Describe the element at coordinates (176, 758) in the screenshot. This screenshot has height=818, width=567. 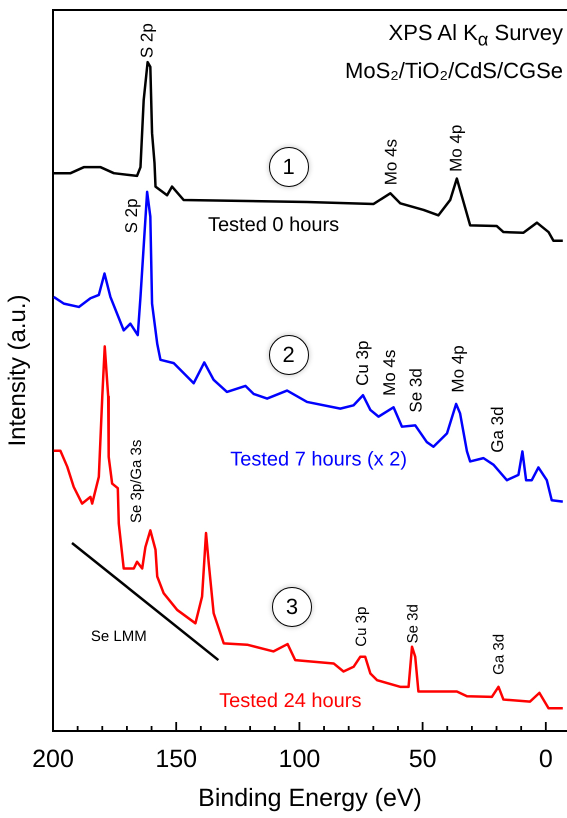
I see `x-tick-label: 150` at that location.